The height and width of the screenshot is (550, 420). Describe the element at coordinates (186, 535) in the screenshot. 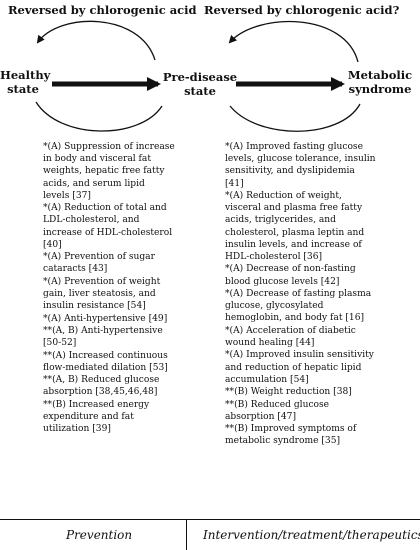

I see `footer-vertical-divider` at that location.